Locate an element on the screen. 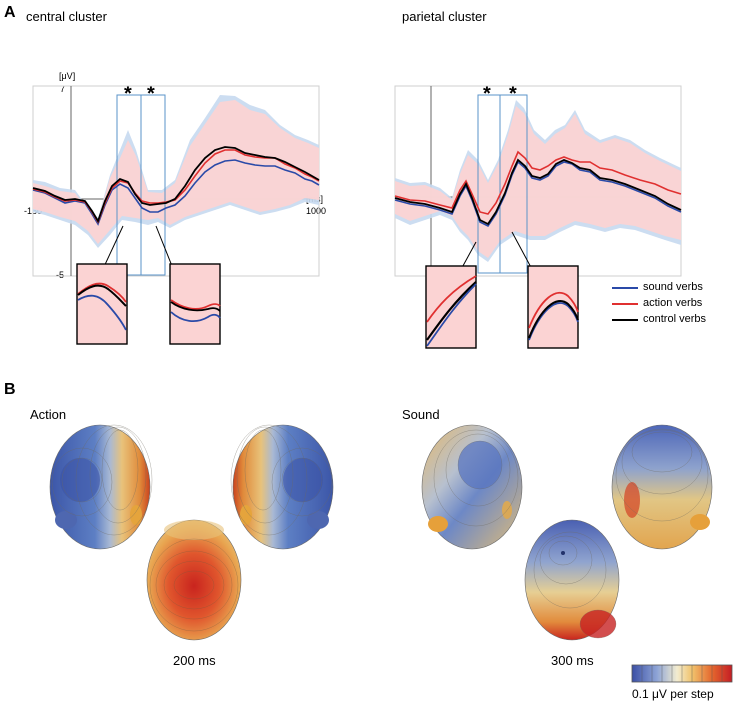  parietal-pink-band is located at coordinates (538, 182).